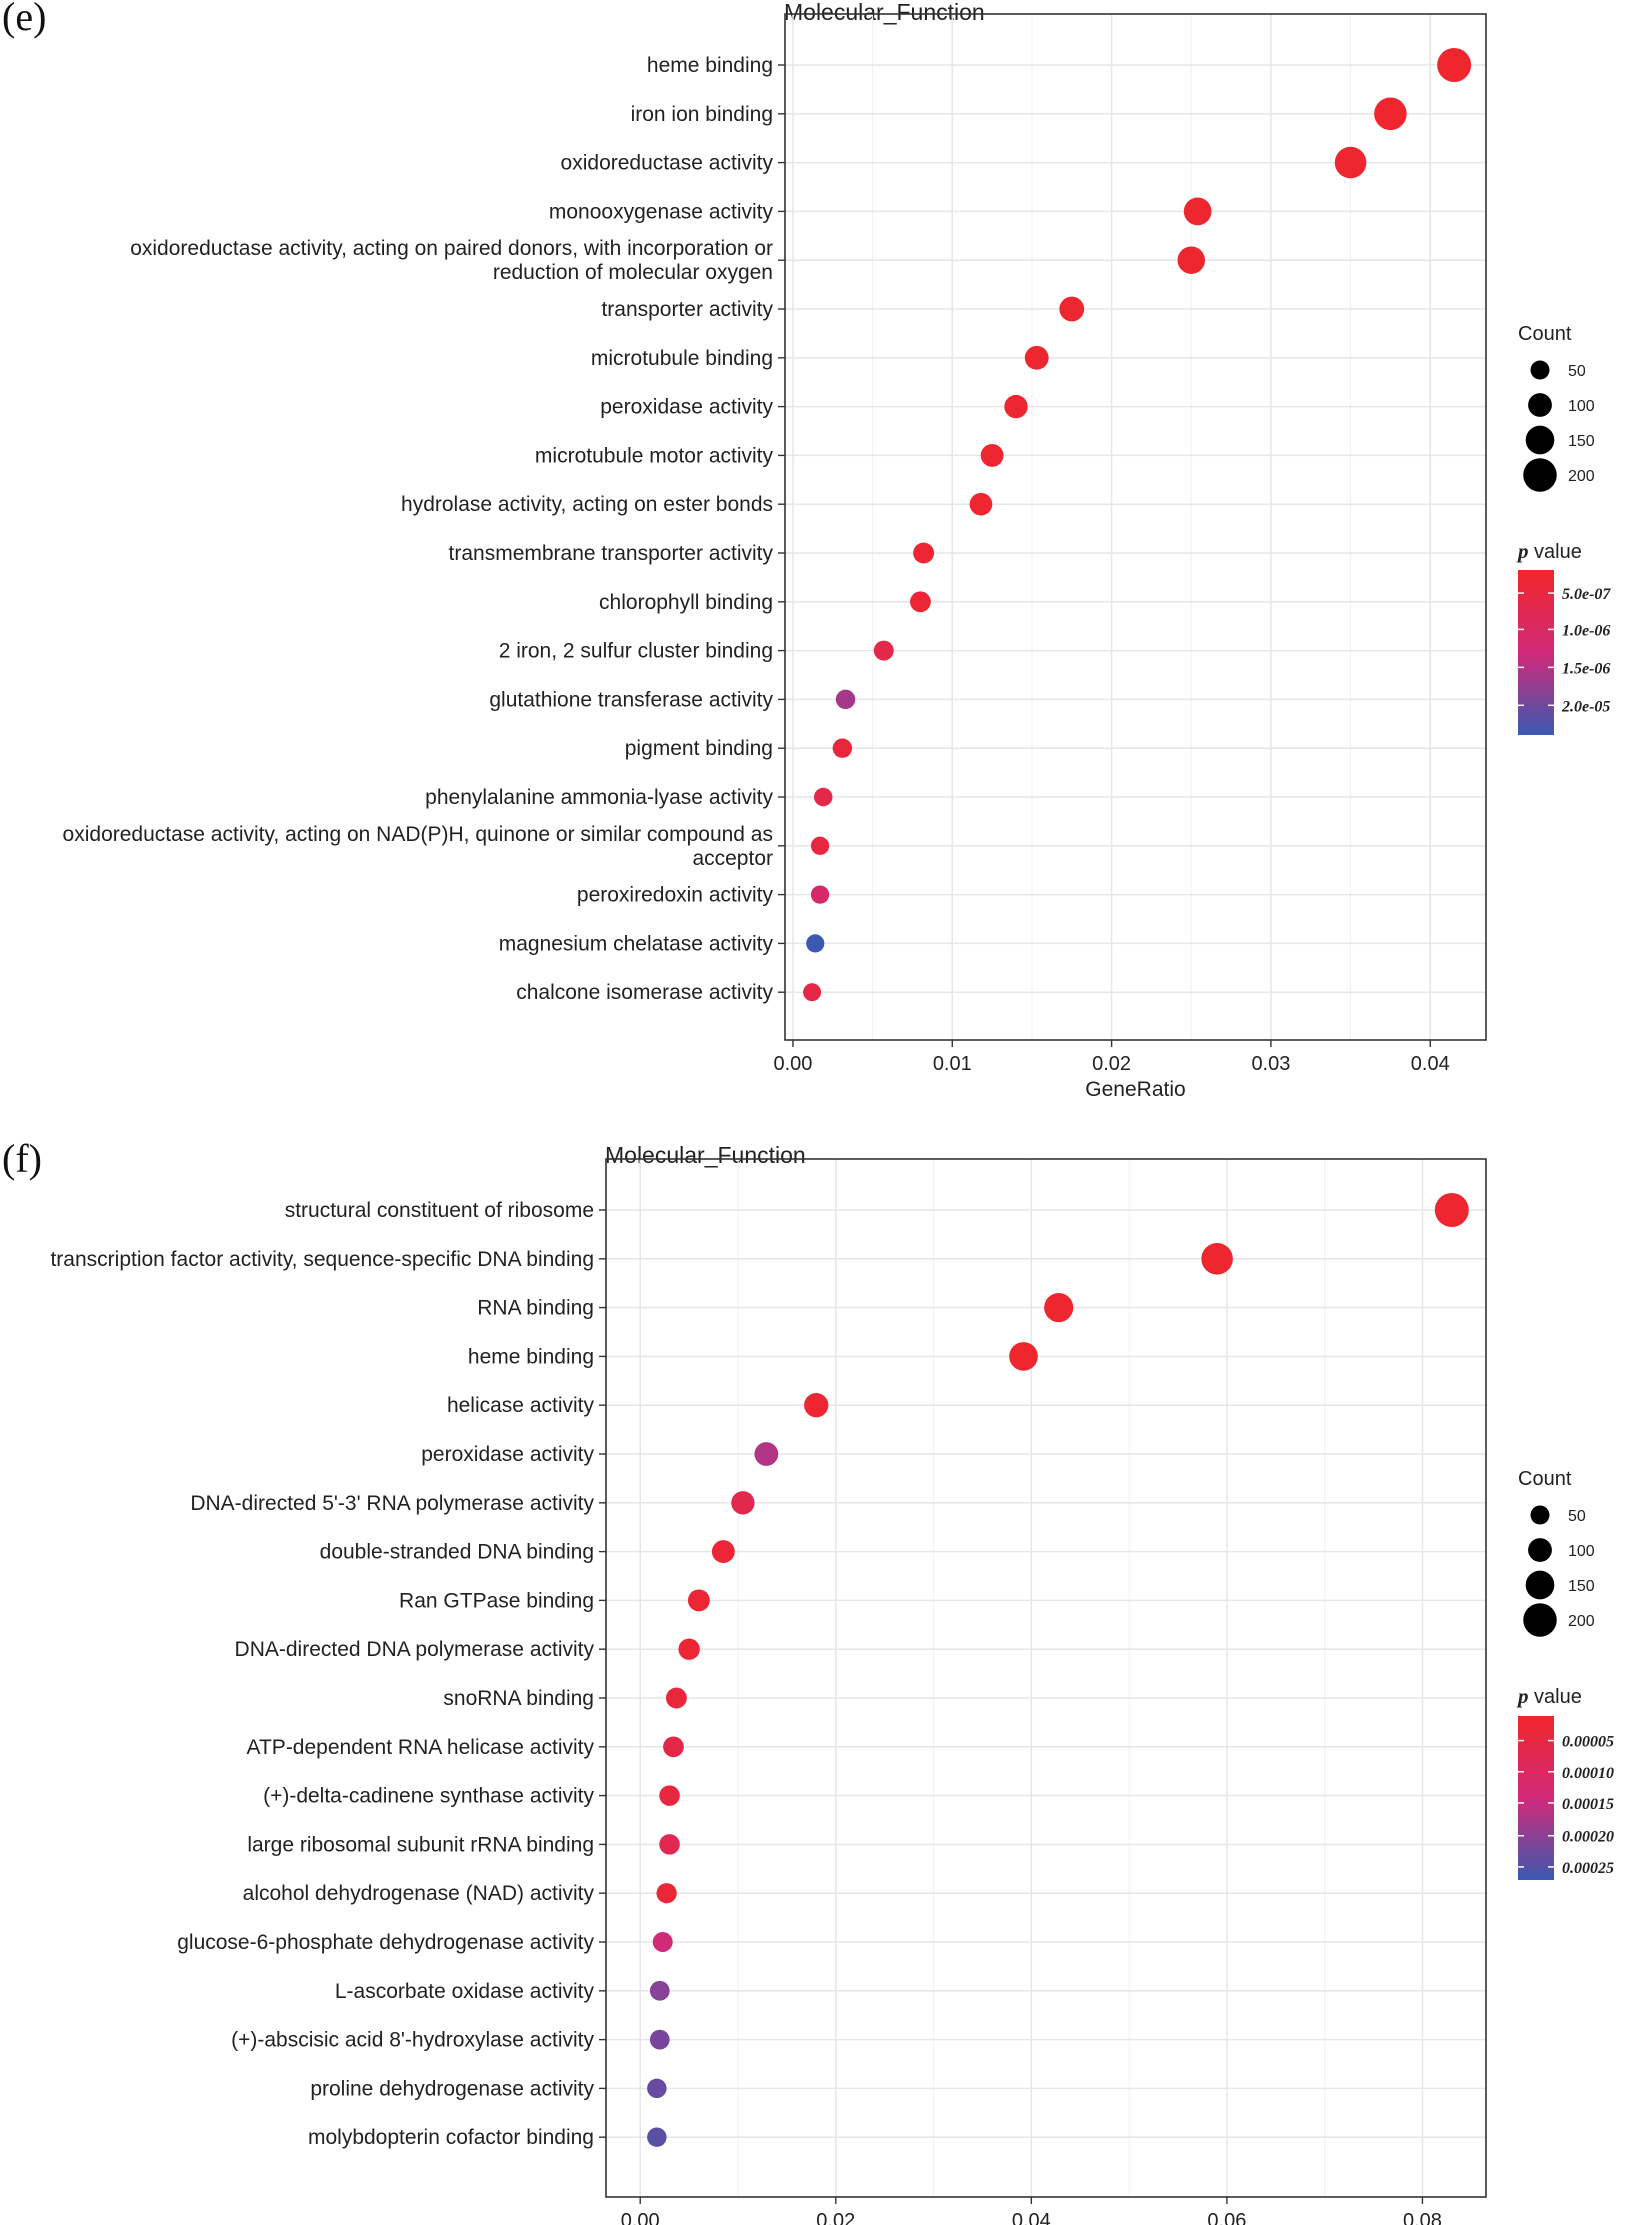  What do you see at coordinates (654, 455) in the screenshot?
I see `category-label: microtubule motor activity` at bounding box center [654, 455].